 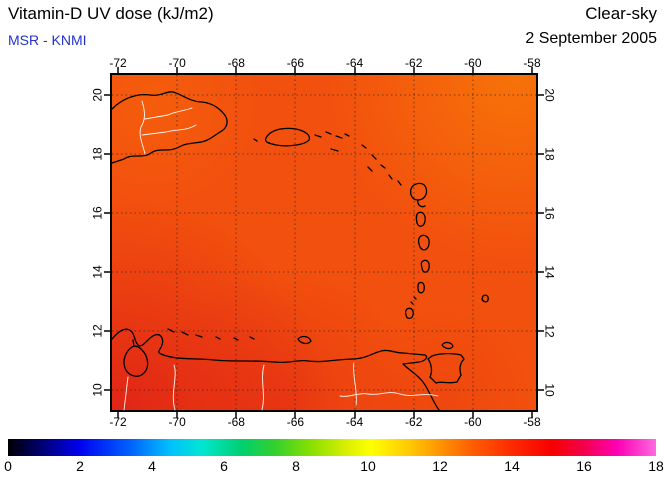 What do you see at coordinates (325, 422) in the screenshot?
I see `lon-axis-bottom: -72 -70 -68 -66 -64 -62 -60 -58` at bounding box center [325, 422].